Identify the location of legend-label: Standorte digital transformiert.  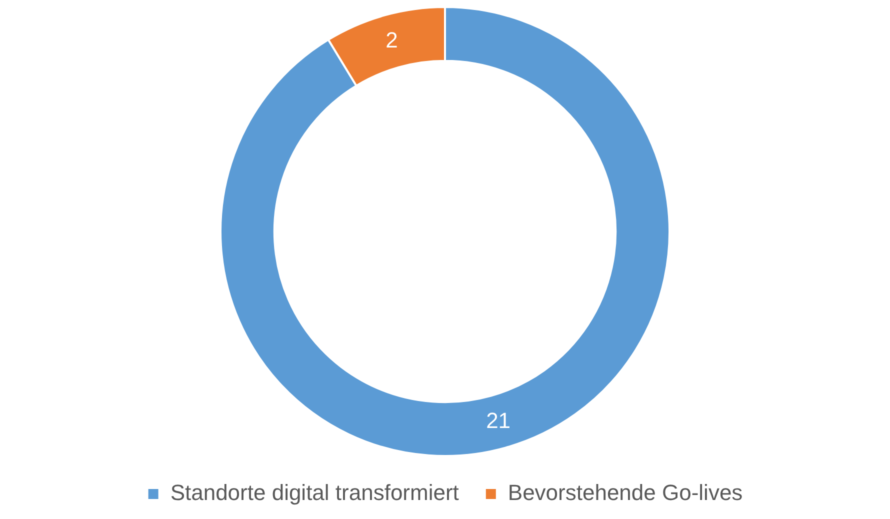
(314, 493).